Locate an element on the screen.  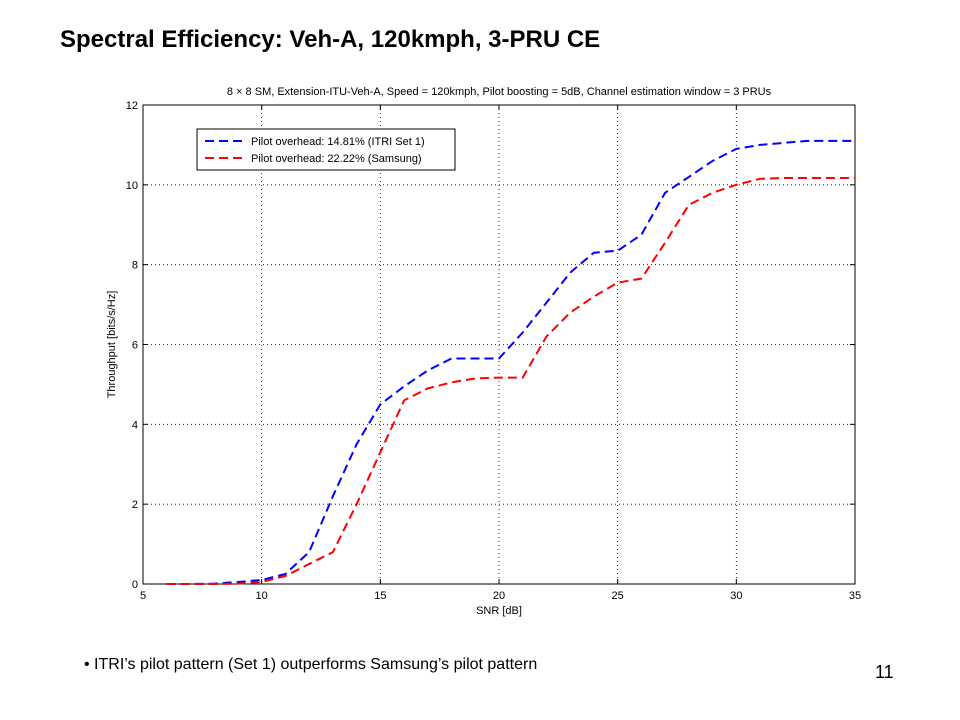
y-tick-label: 6 is located at coordinates (135, 346).